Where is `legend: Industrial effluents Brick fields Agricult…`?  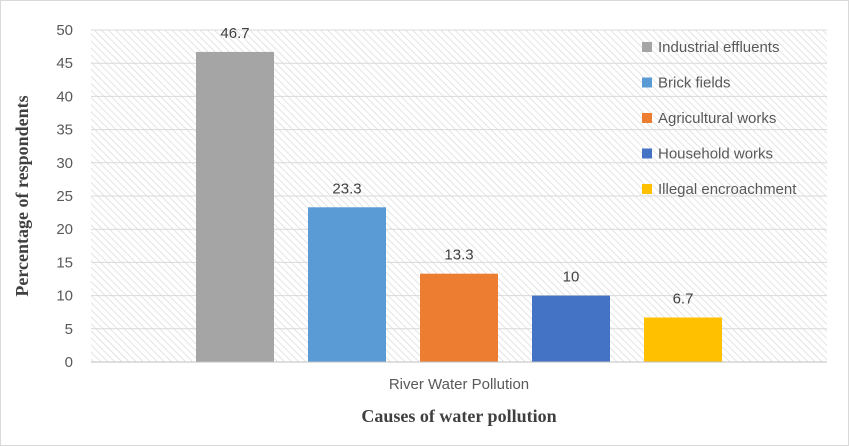
legend: Industrial effluents Brick fields Agricult… is located at coordinates (719, 118).